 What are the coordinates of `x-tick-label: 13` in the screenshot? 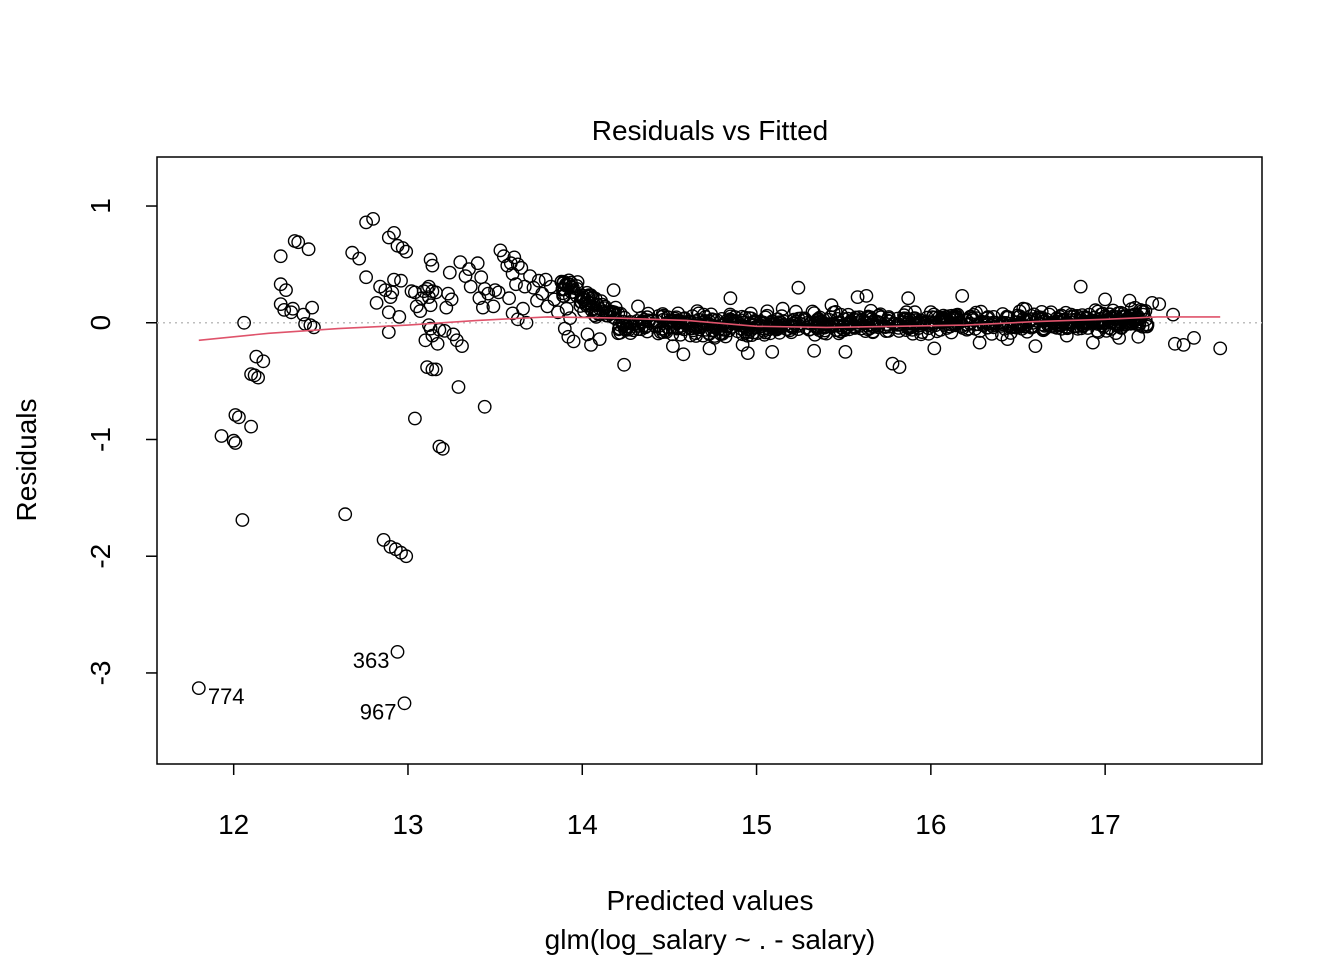 It's located at (407, 824).